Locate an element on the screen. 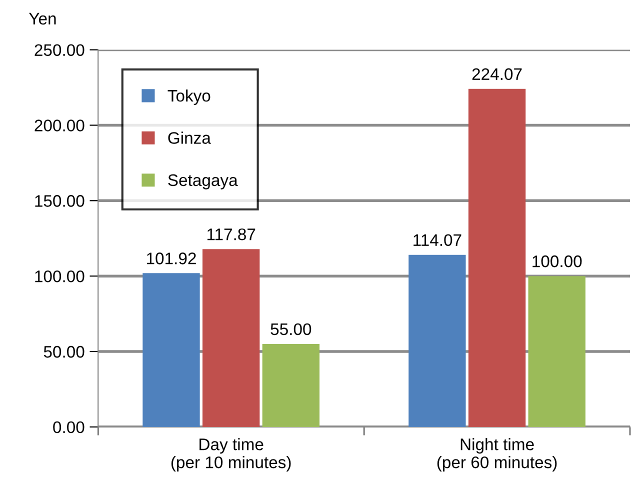 The height and width of the screenshot is (493, 637). data-label: 224.07 is located at coordinates (497, 74).